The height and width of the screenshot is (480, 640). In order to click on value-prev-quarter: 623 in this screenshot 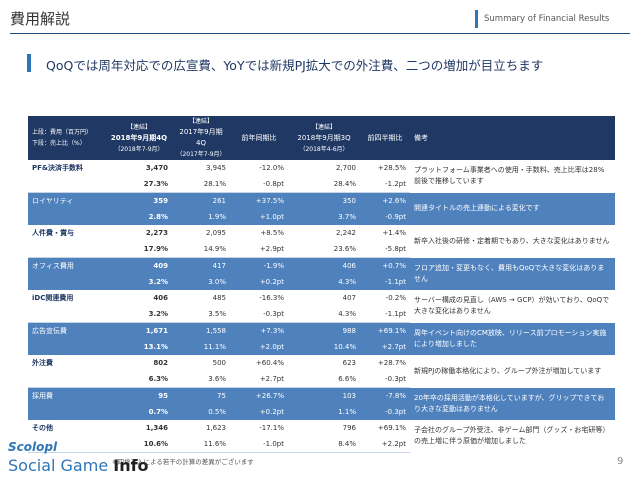, I will do `click(324, 363)`.